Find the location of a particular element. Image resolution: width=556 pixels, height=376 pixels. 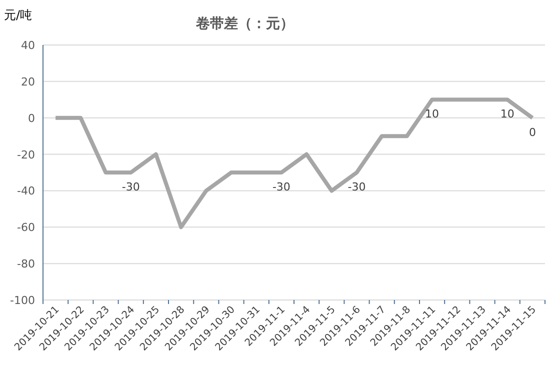

y-tick-label: -80 is located at coordinates (26, 264).